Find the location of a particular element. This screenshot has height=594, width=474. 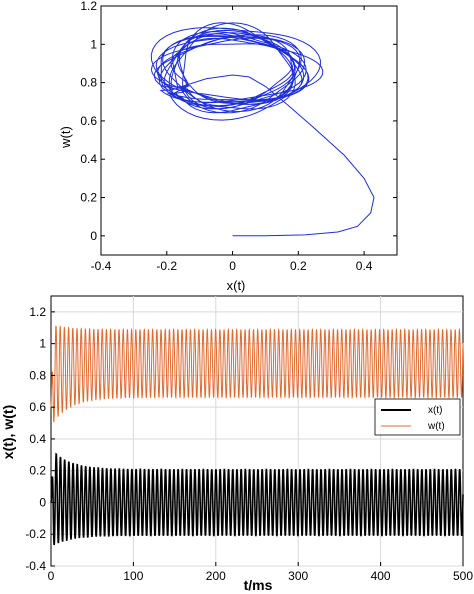

time-series-y-ticks: -0.4 -0.2 0 0.2 0.4 0.6 0.8 1 1.2 is located at coordinates (40, 439).